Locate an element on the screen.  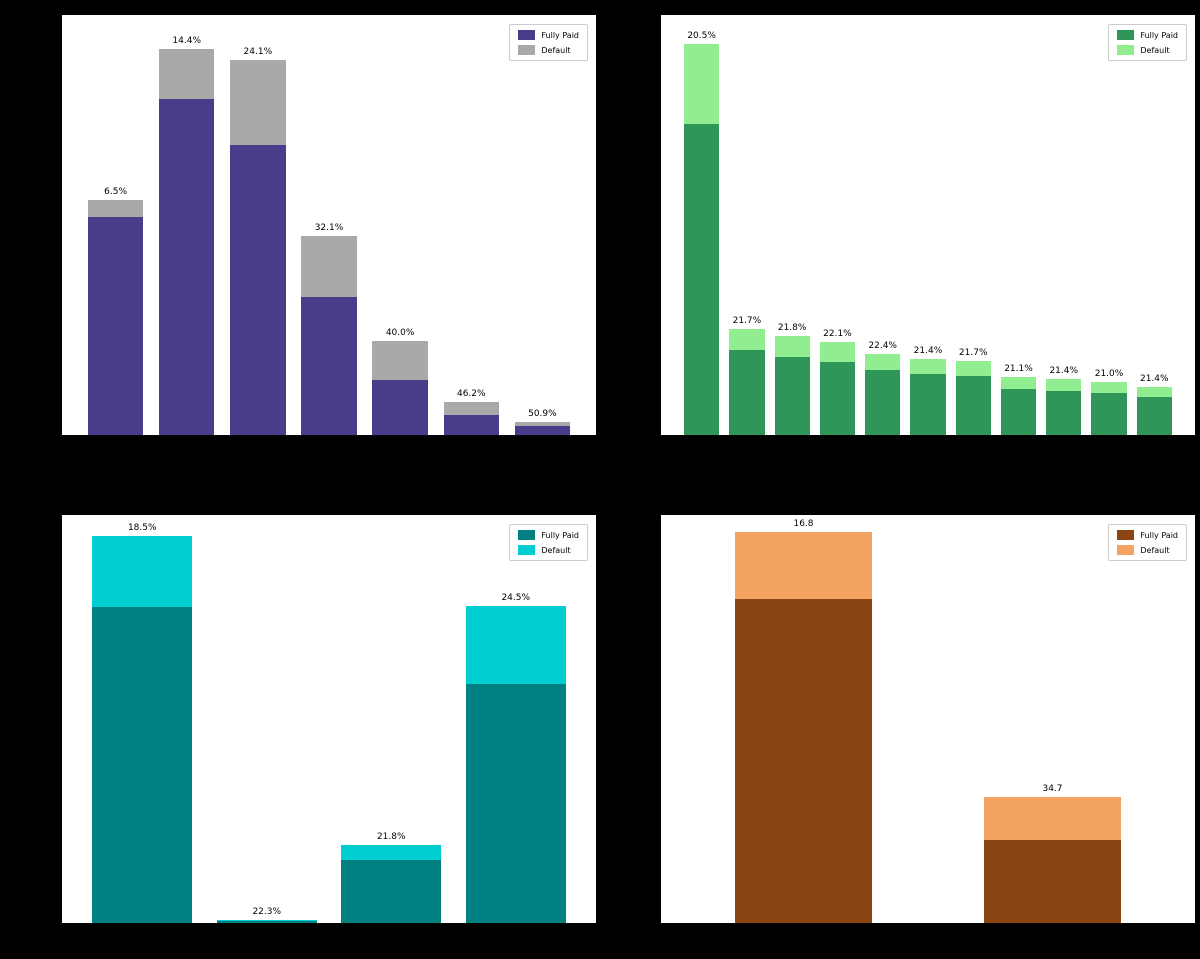
bar-value-label: 22.4% is located at coordinates (882, 345).